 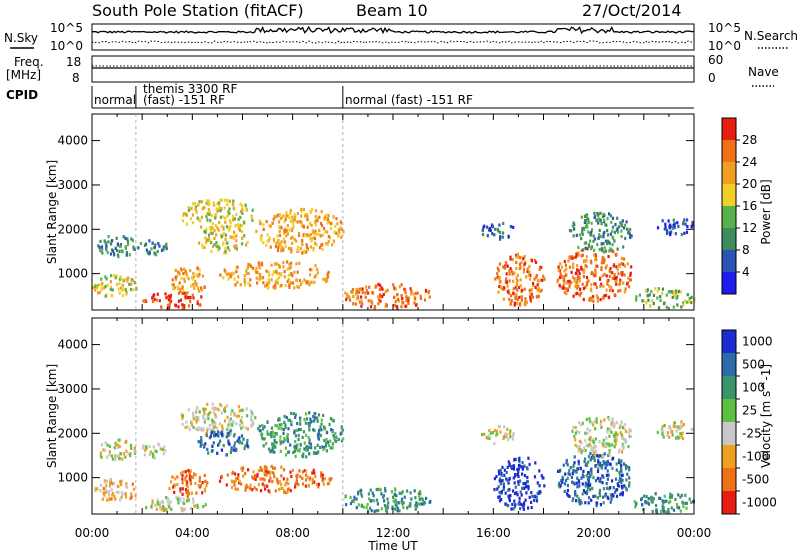 What do you see at coordinates (766, 211) in the screenshot?
I see `power-colorbar-title: Power [dB]` at bounding box center [766, 211].